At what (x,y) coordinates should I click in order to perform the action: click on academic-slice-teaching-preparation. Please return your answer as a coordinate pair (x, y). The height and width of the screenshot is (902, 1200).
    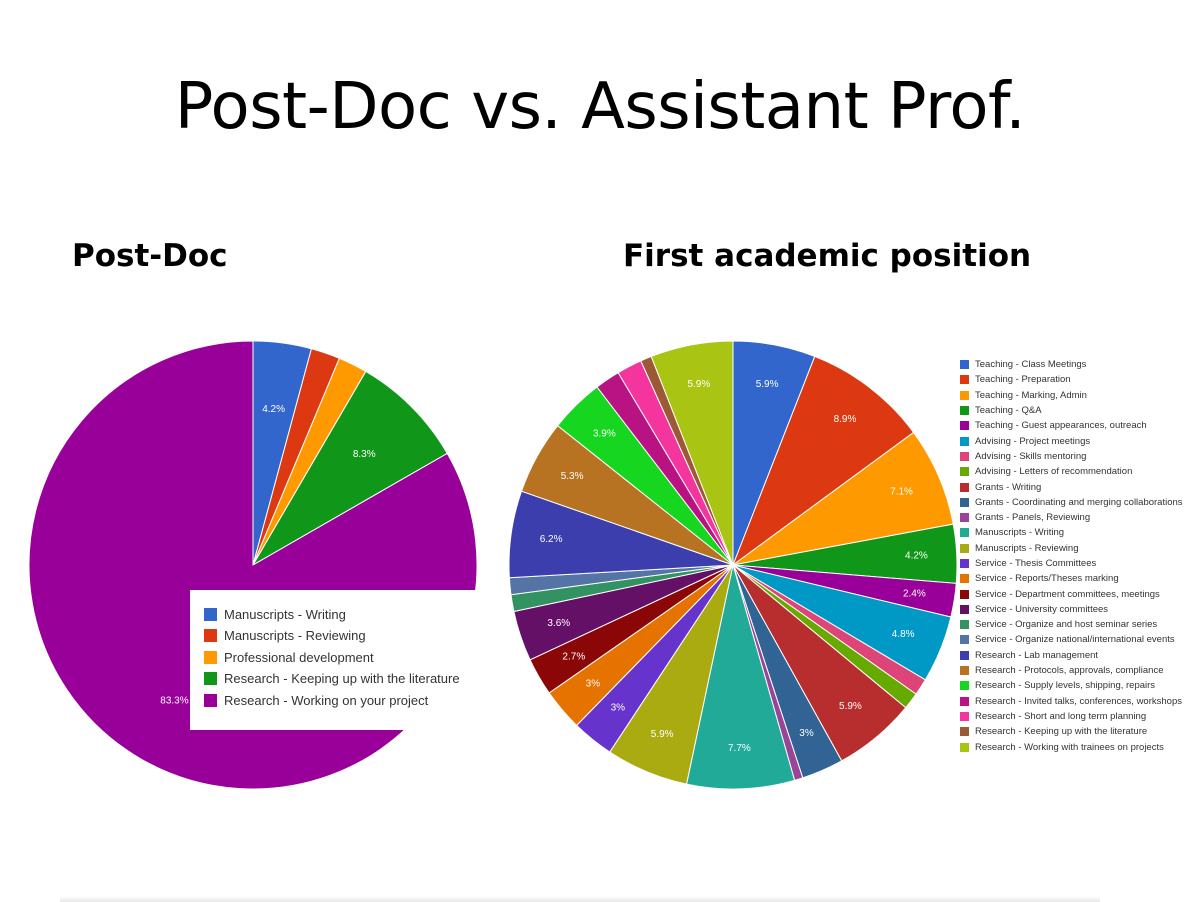
    Looking at the image, I should click on (823, 461).